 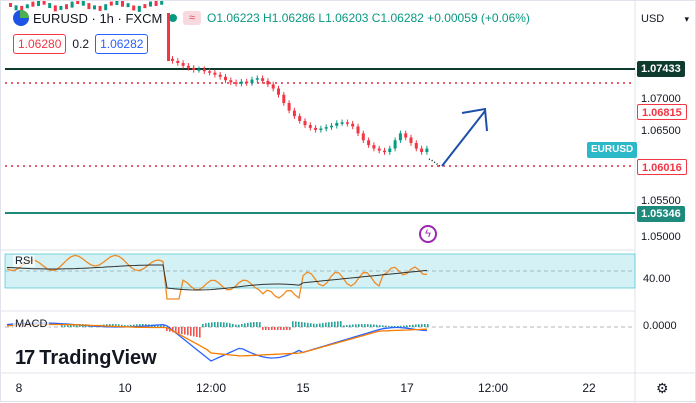 What do you see at coordinates (98, 18) in the screenshot?
I see `symbol-label: EURUSD · 1h · FXCM` at bounding box center [98, 18].